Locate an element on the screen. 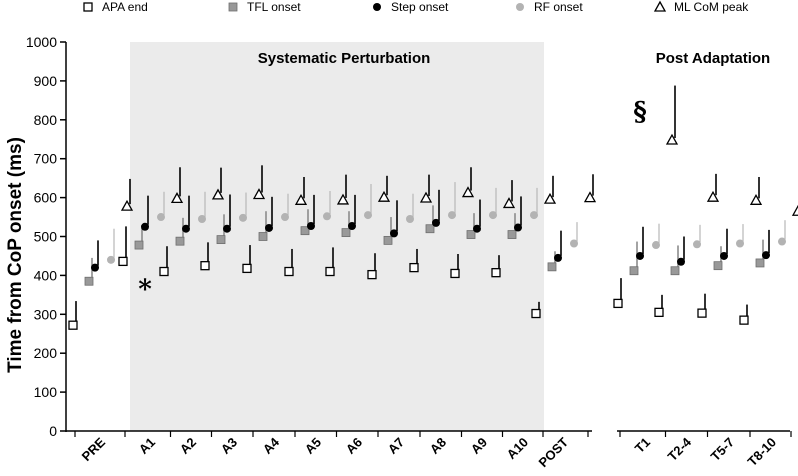  y-tick-label-300: 300 is located at coordinates (46, 314).